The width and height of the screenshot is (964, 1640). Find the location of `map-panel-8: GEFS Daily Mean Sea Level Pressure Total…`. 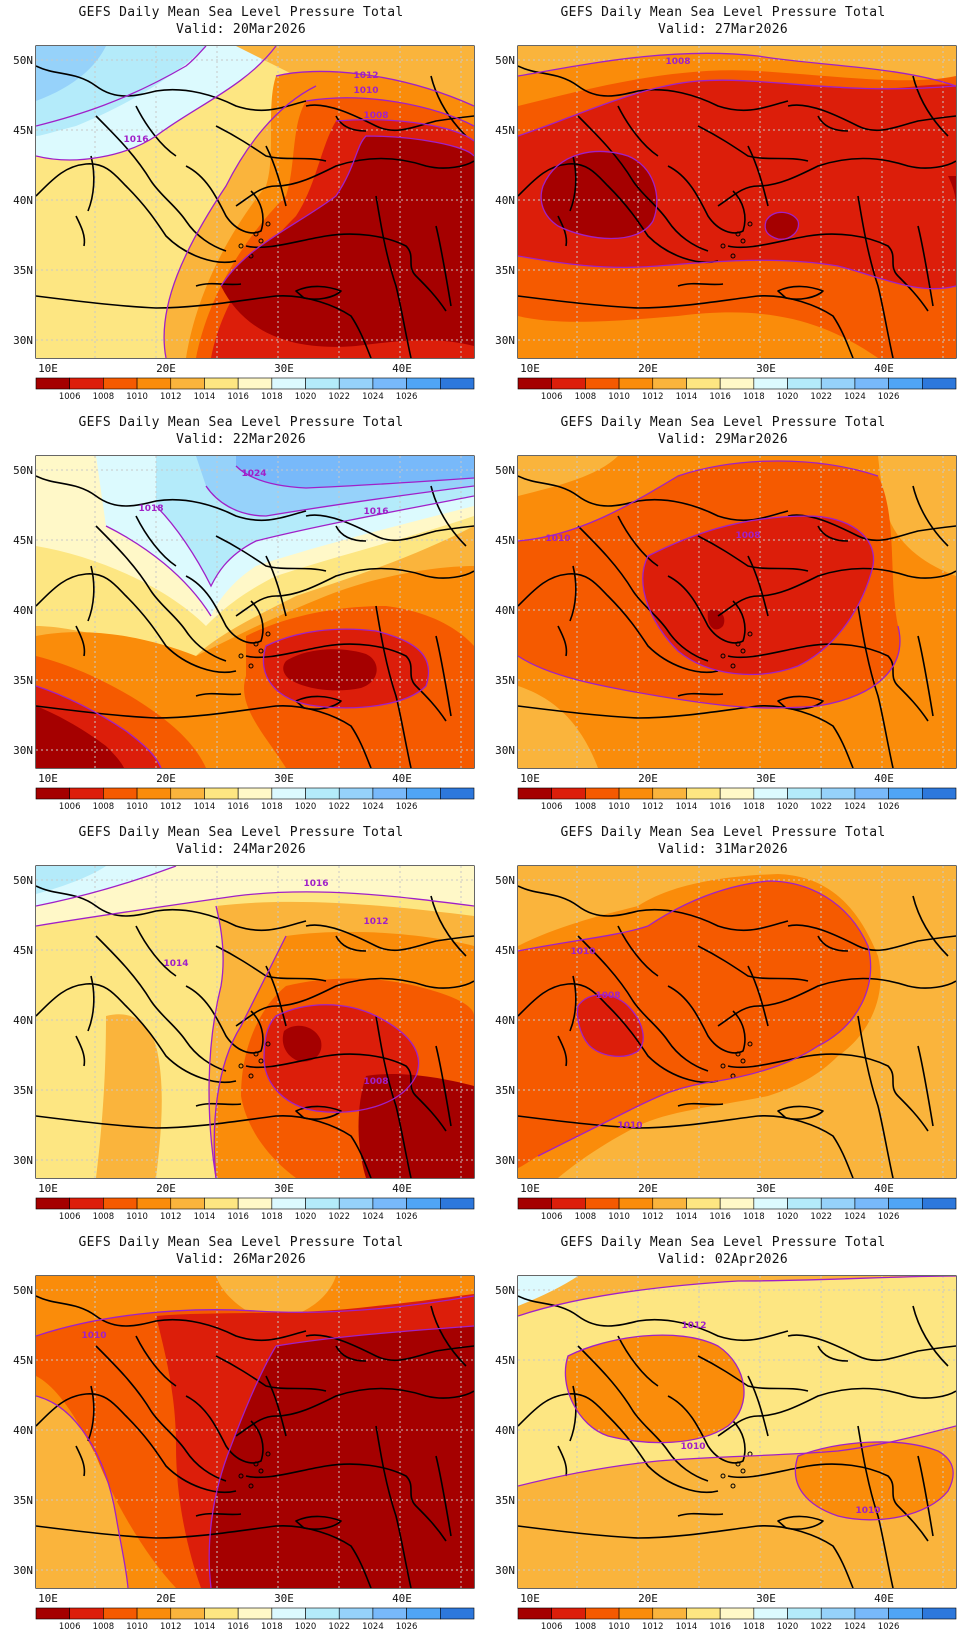

map-panel-8: GEFS Daily Mean Sea Level Pressure Total… is located at coordinates (723, 1435).